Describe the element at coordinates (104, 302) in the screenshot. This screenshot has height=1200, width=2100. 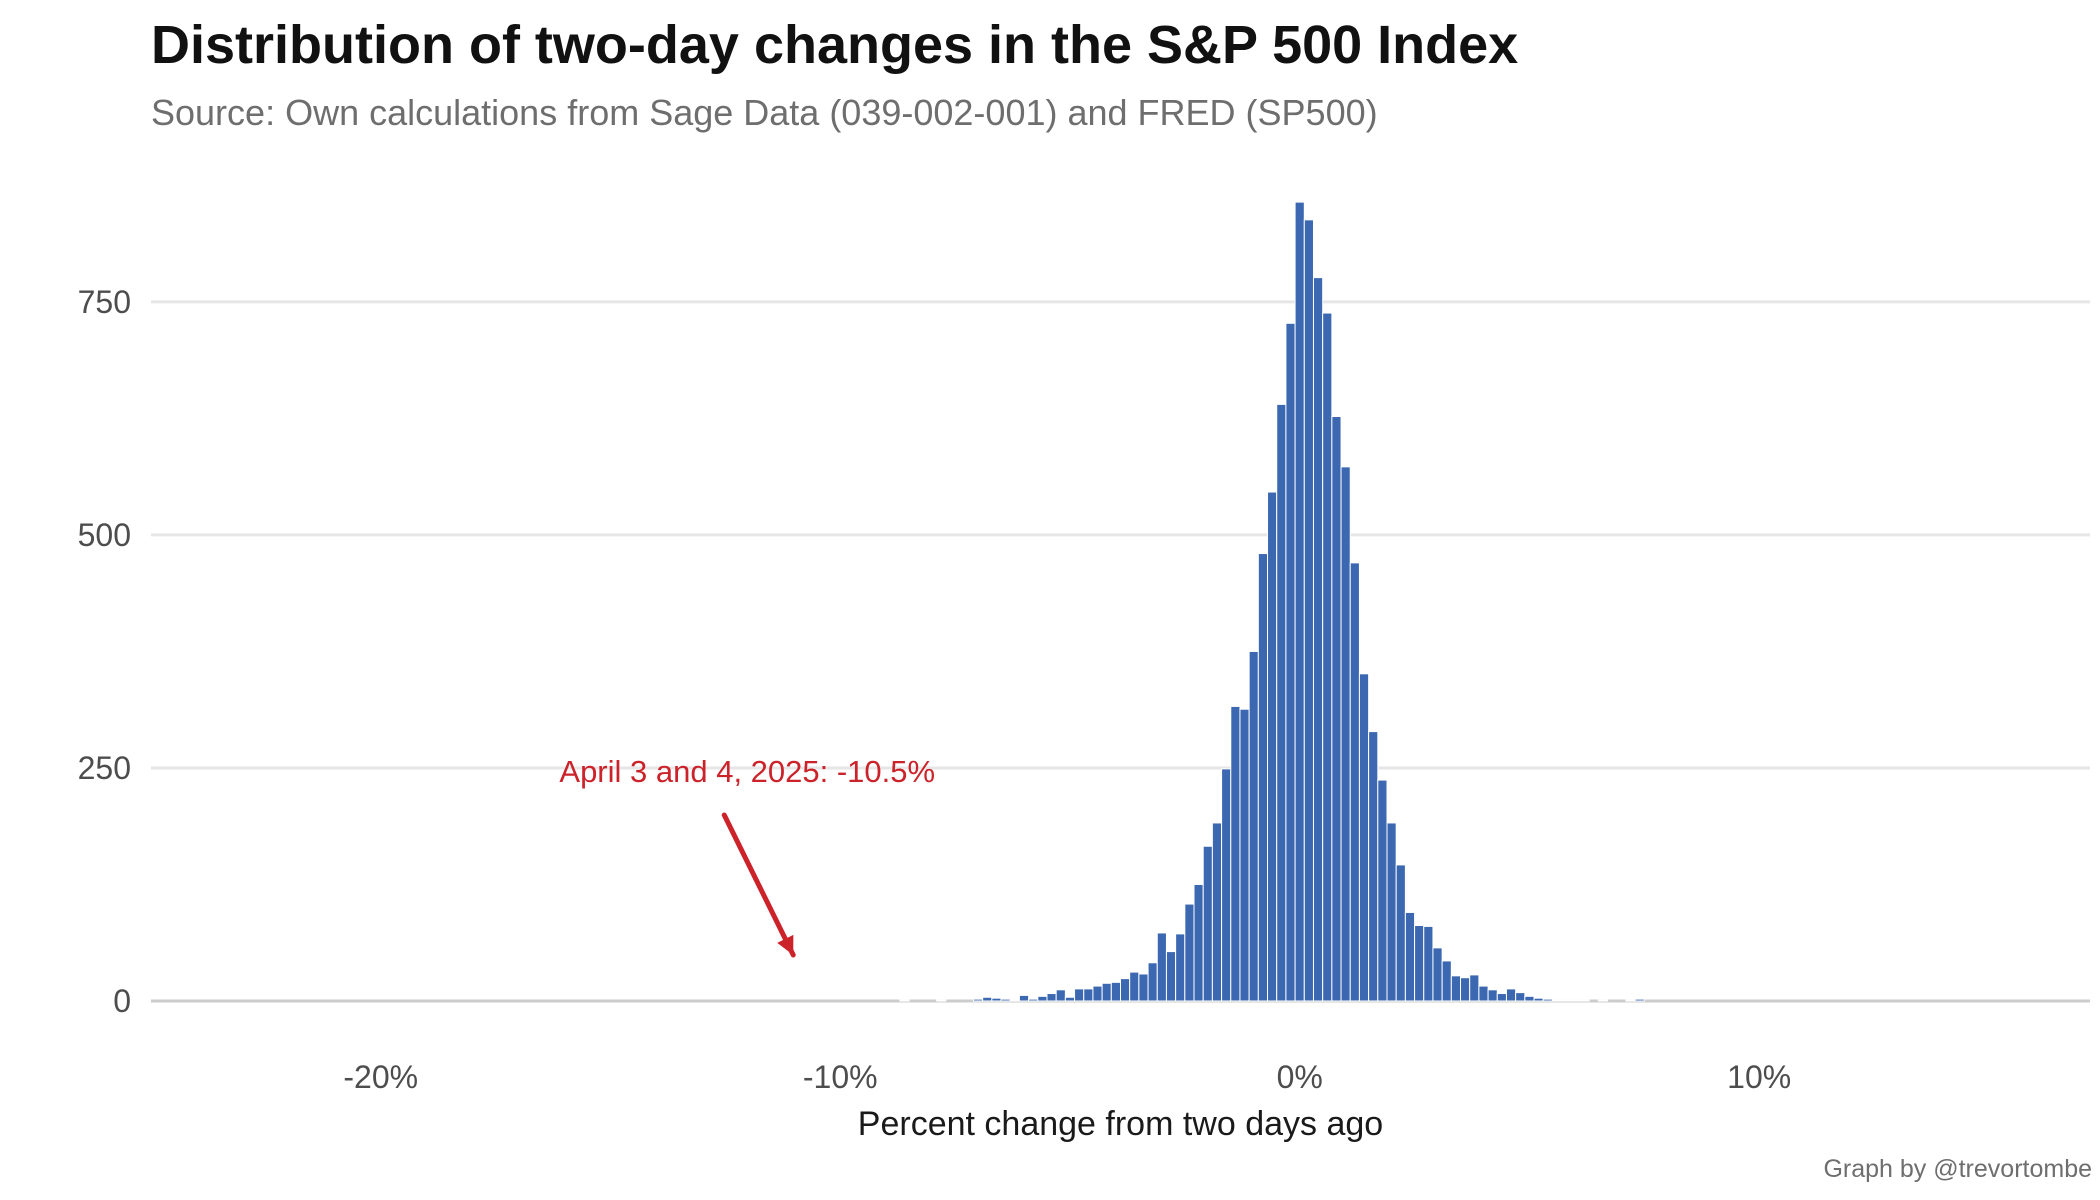
I see `y-tick-label: 750` at that location.